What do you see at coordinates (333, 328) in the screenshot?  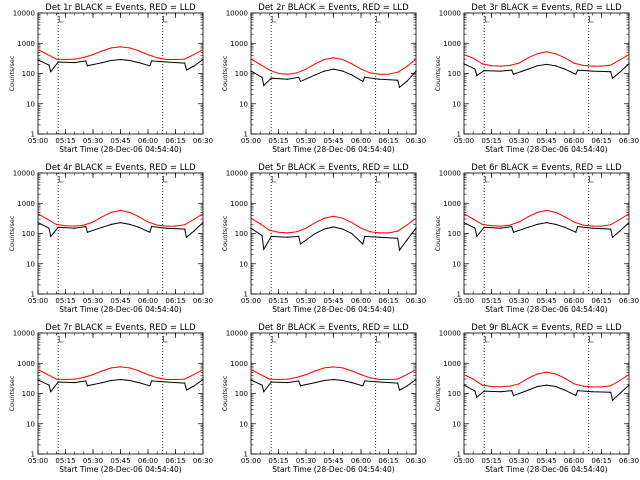 I see `panel-title: Det 8r BLACK = Events, RED = LLD` at bounding box center [333, 328].